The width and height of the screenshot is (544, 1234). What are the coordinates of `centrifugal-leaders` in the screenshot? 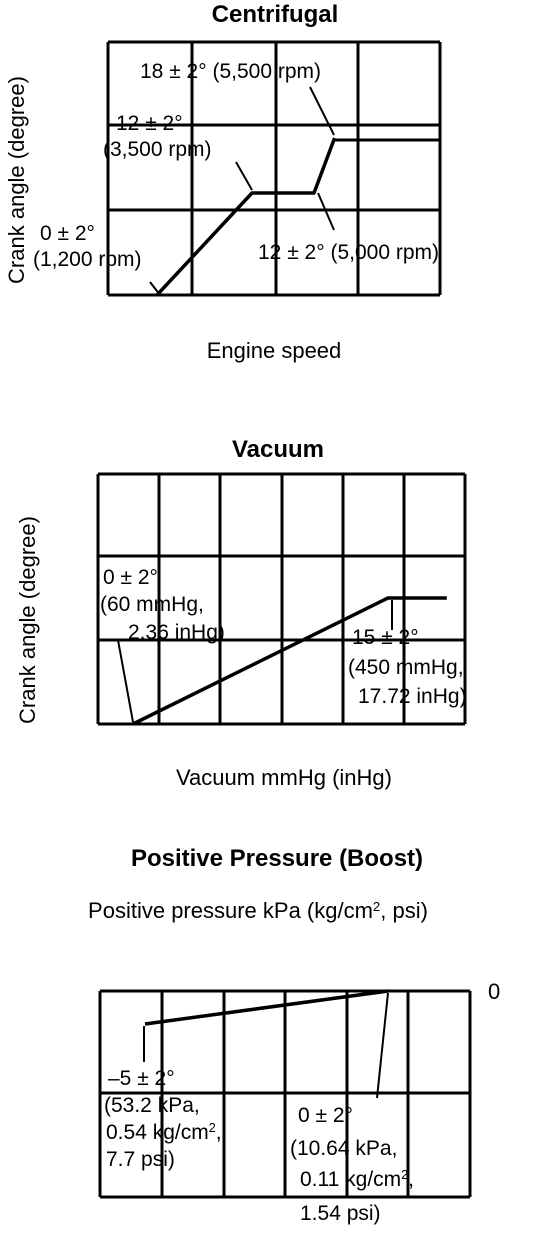 It's located at (242, 191).